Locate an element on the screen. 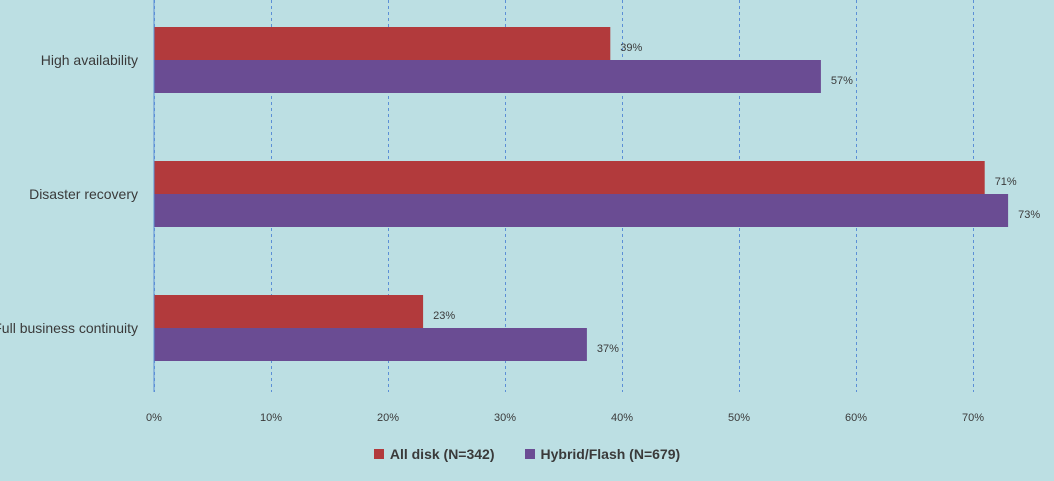 This screenshot has width=1054, height=481. legend-swatch-all-disk is located at coordinates (378, 454).